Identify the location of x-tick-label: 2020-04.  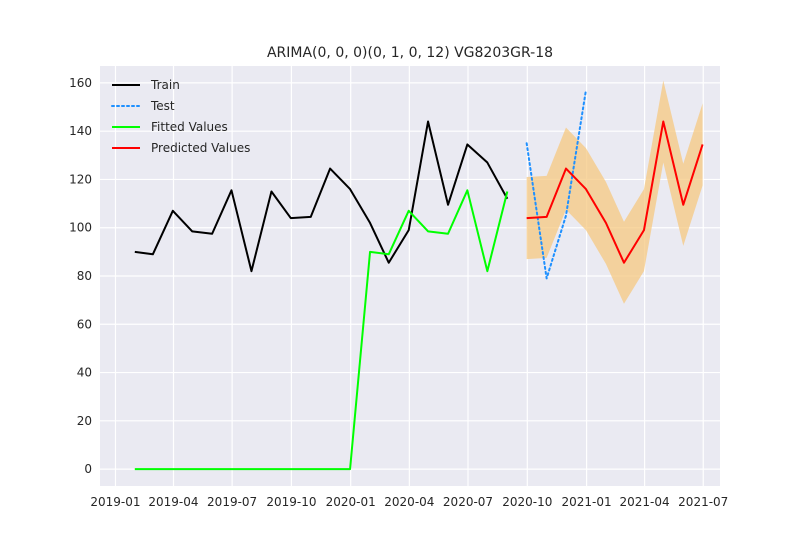
(409, 502).